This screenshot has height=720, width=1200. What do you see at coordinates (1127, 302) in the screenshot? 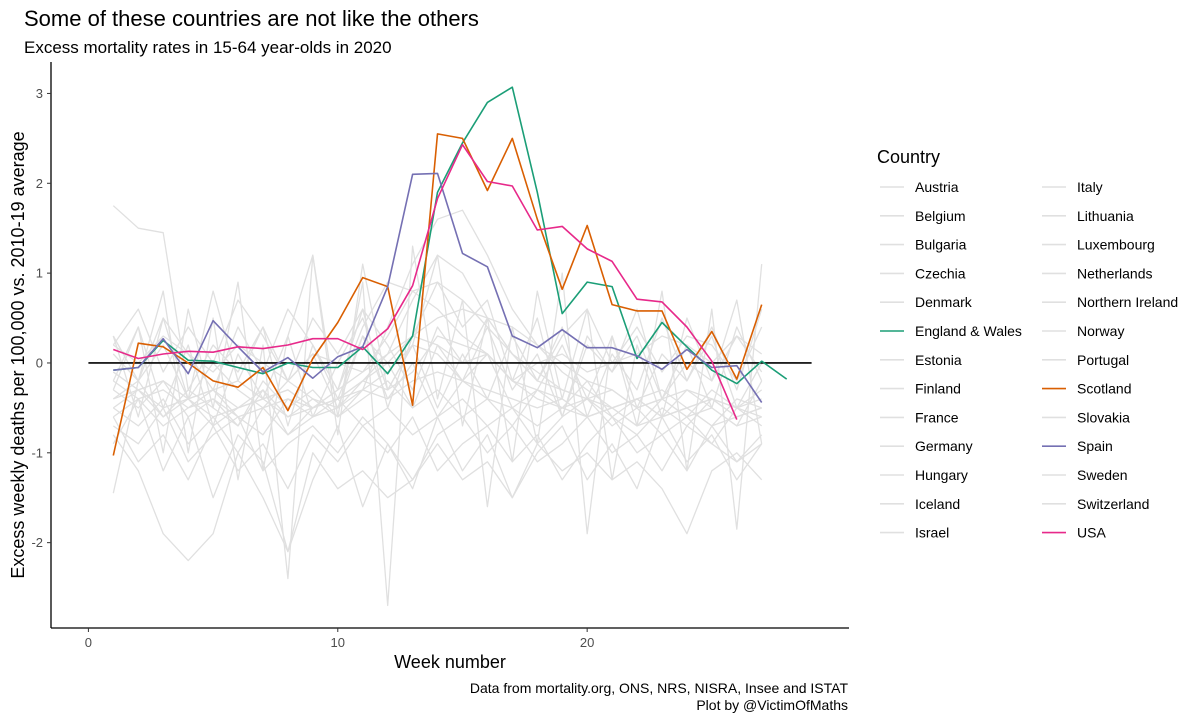
I see `legend-label-northern-ireland: Northern Ireland` at bounding box center [1127, 302].